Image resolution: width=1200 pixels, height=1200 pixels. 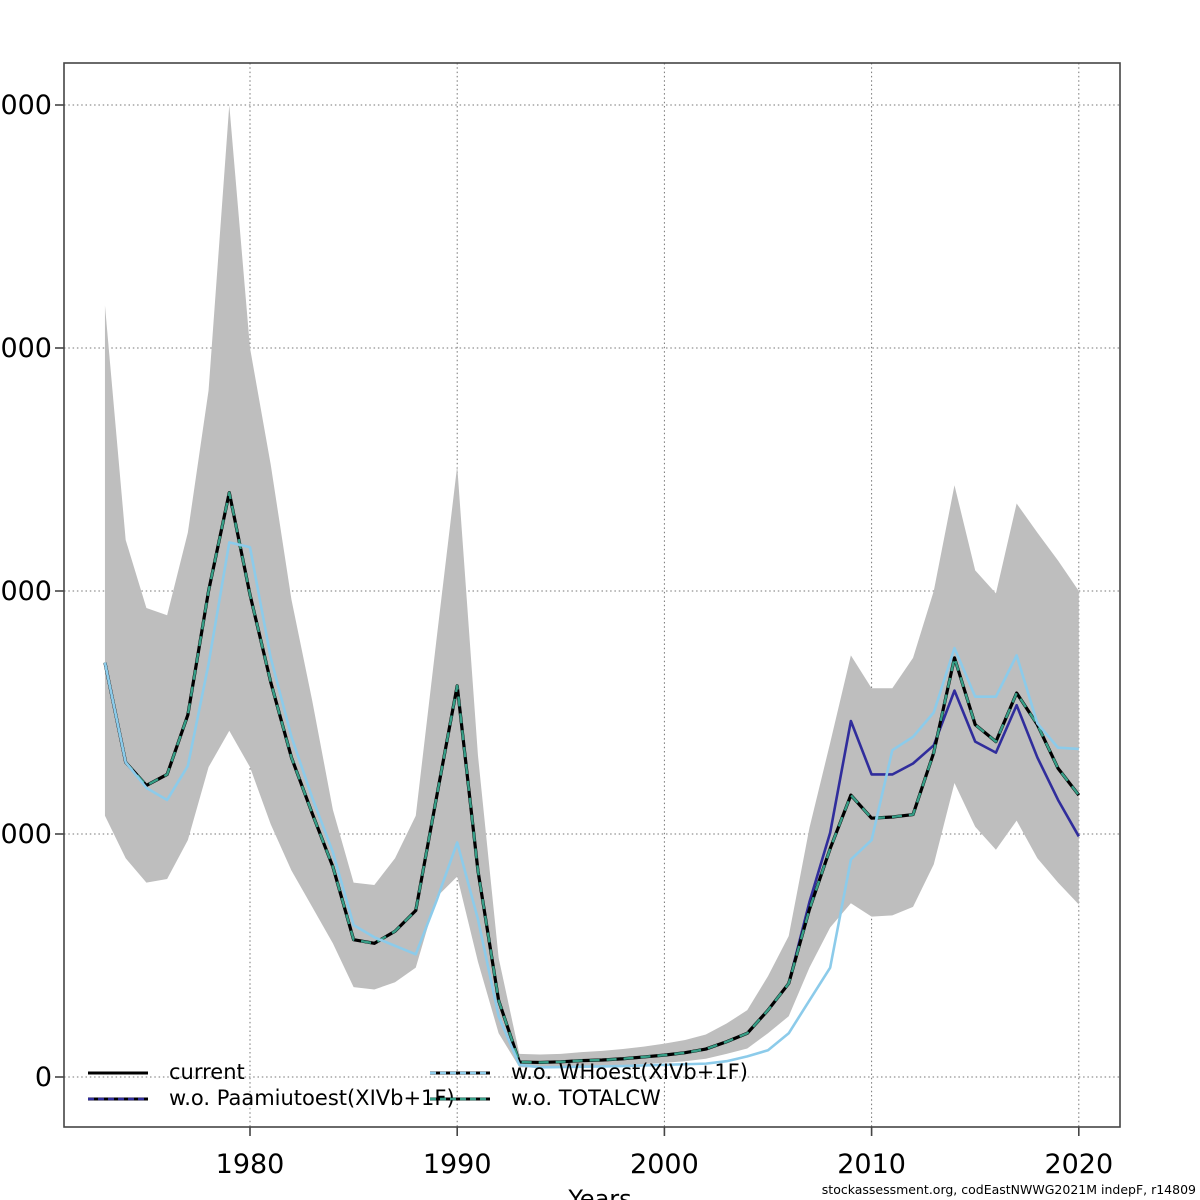 I want to click on legend-swatch-paamiutoest, so click(x=118, y=1098).